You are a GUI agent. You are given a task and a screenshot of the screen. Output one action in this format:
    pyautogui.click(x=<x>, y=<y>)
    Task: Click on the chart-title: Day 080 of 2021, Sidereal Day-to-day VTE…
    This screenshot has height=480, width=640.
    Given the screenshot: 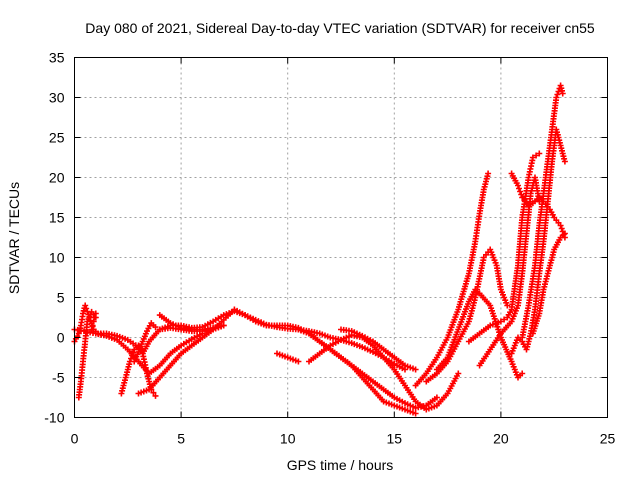 What is the action you would take?
    pyautogui.click(x=340, y=28)
    